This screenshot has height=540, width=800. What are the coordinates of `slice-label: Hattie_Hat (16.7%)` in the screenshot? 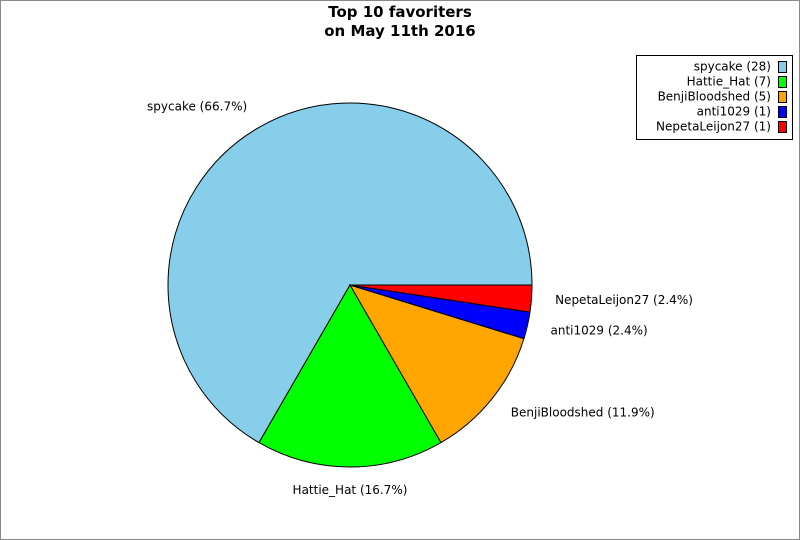 It's located at (350, 490).